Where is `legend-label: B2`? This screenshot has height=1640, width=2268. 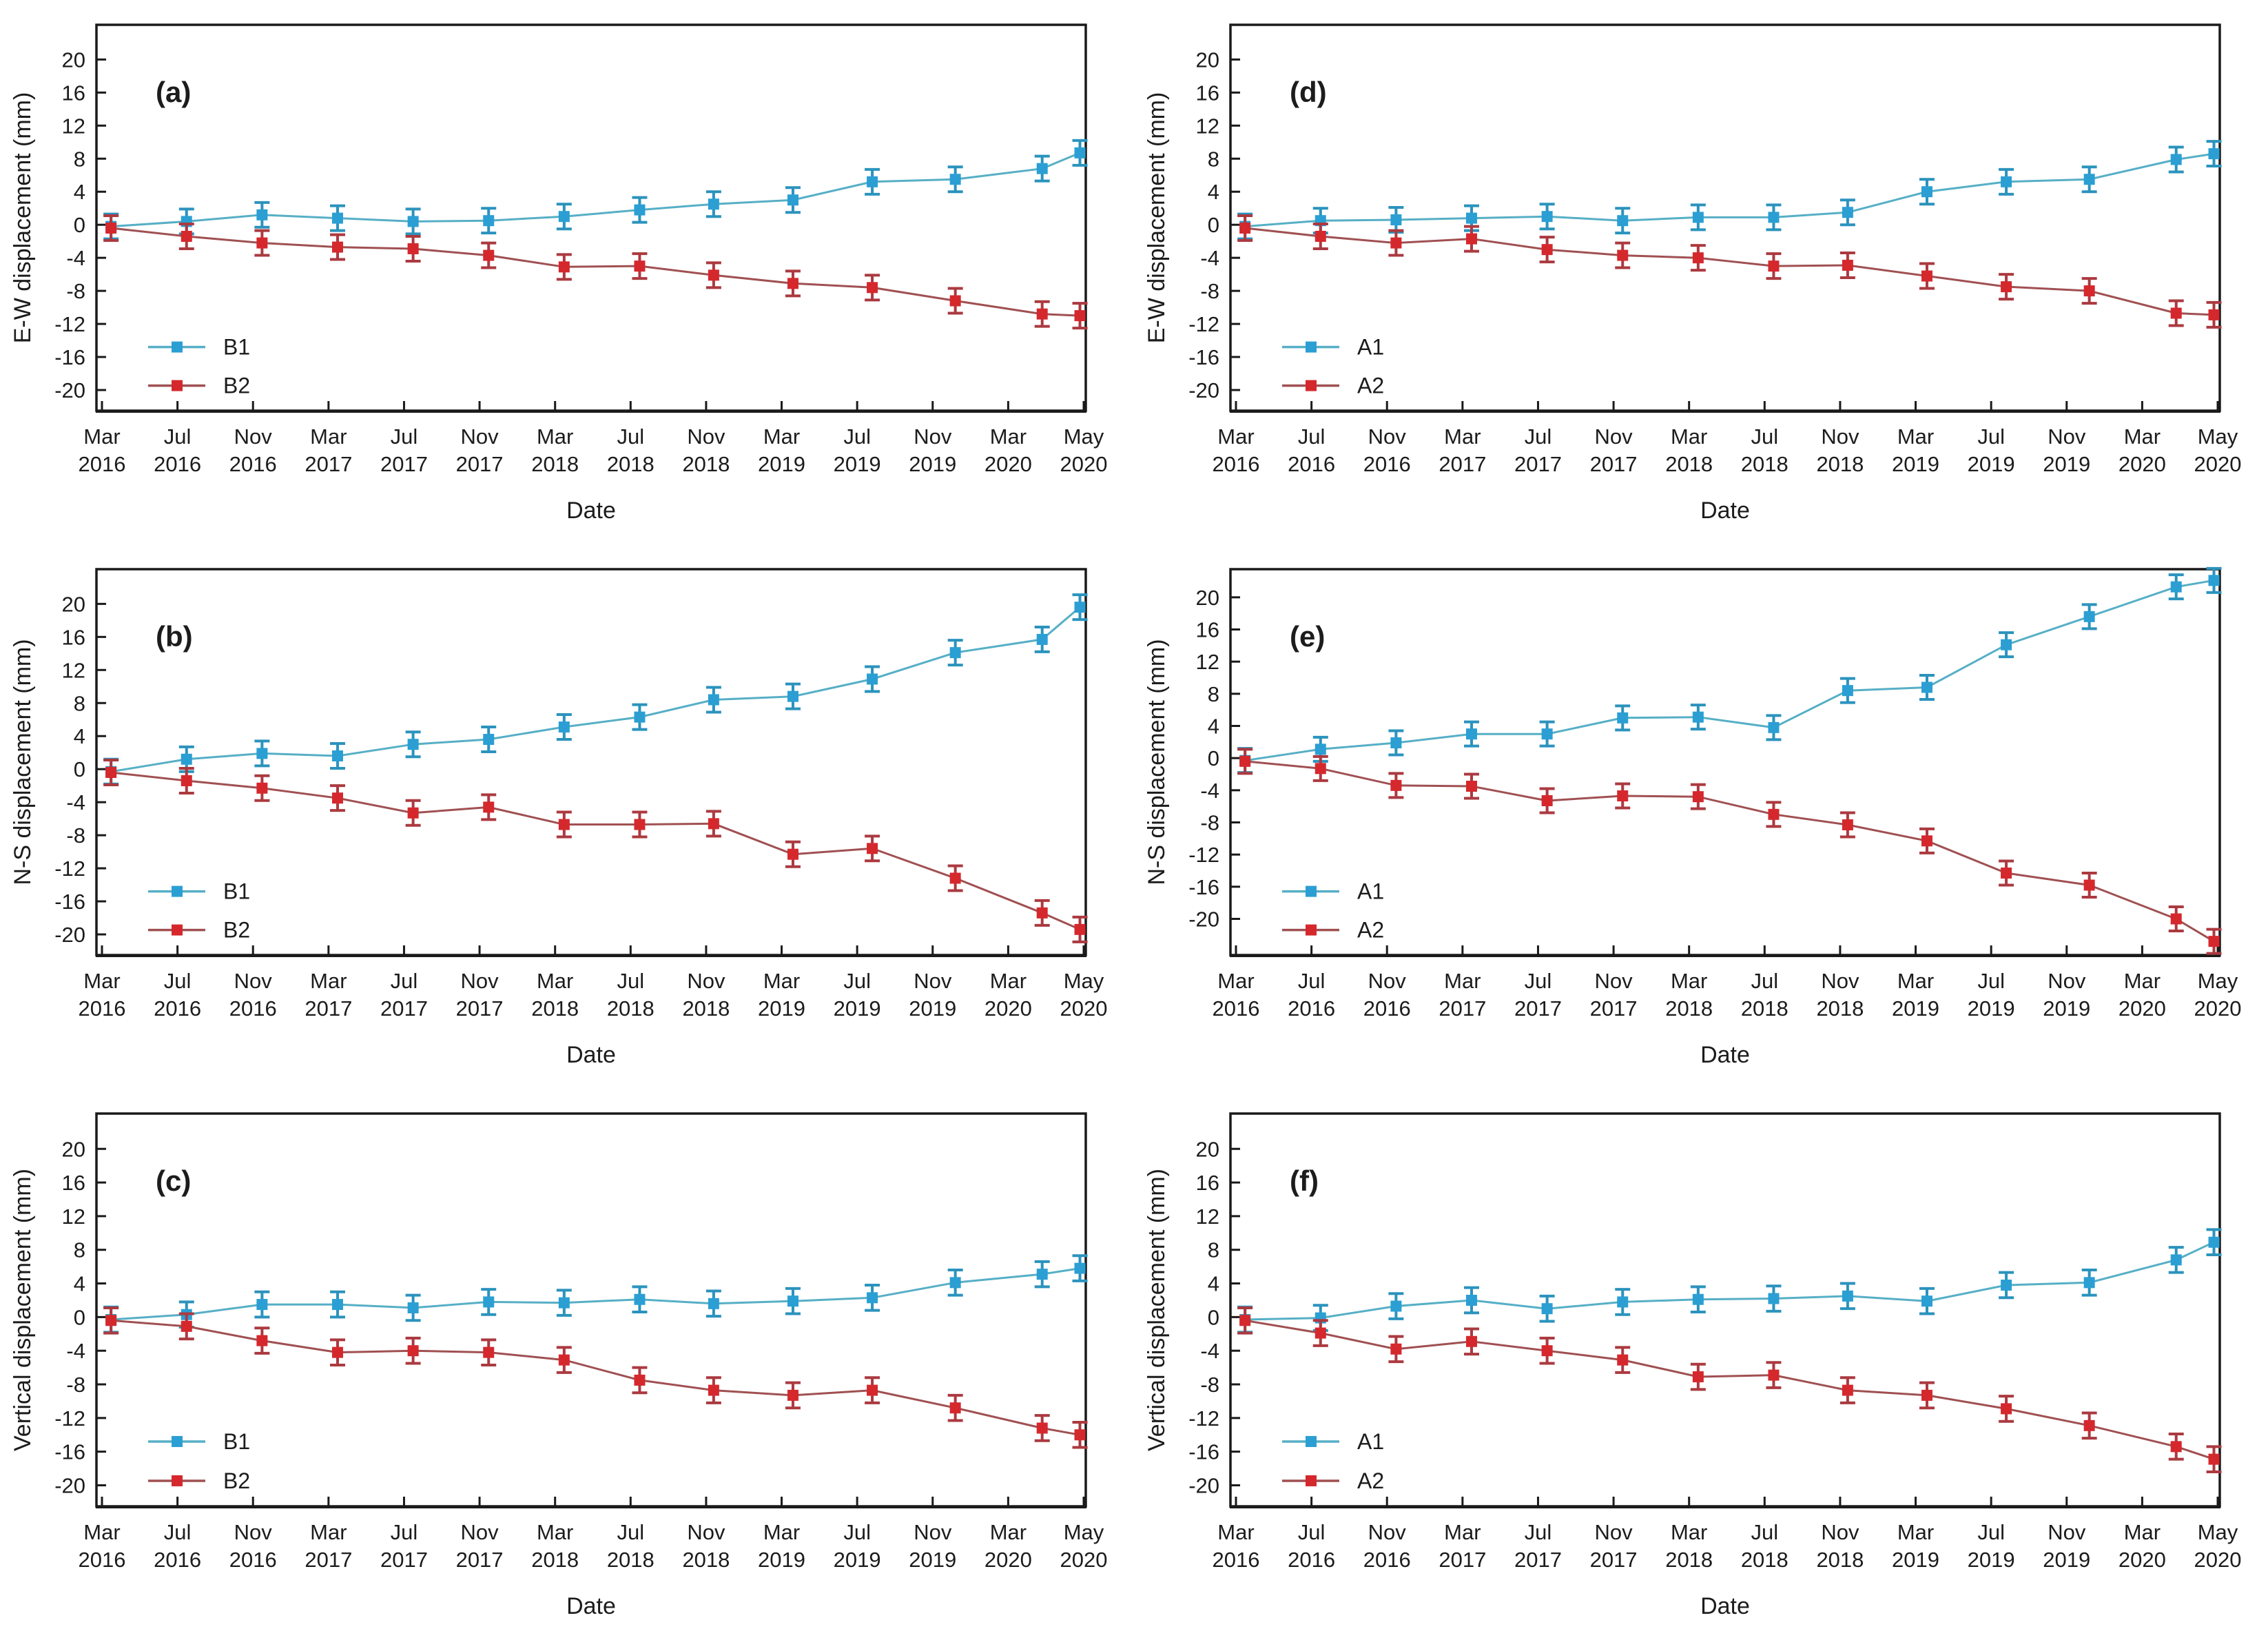
legend-label: B2 is located at coordinates (236, 1480).